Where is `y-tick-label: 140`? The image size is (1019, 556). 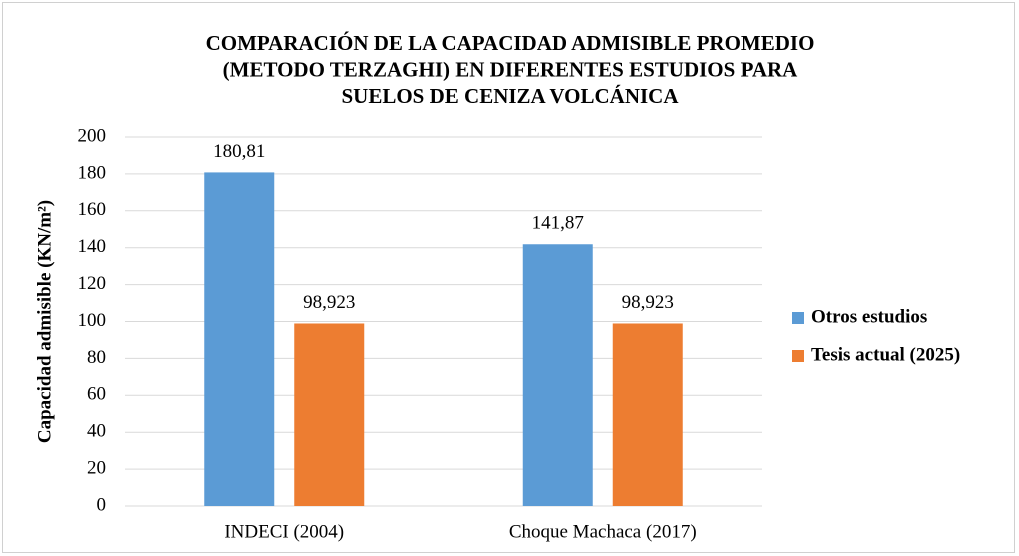 y-tick-label: 140 is located at coordinates (92, 246).